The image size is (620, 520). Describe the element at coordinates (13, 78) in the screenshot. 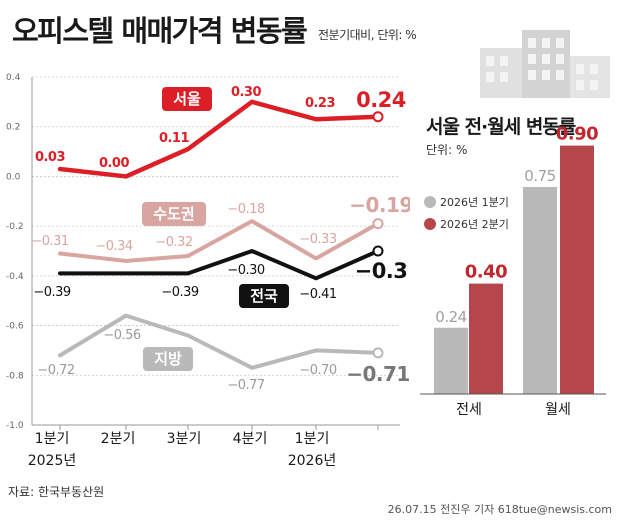

I see `y-tick-label: 0.4` at that location.